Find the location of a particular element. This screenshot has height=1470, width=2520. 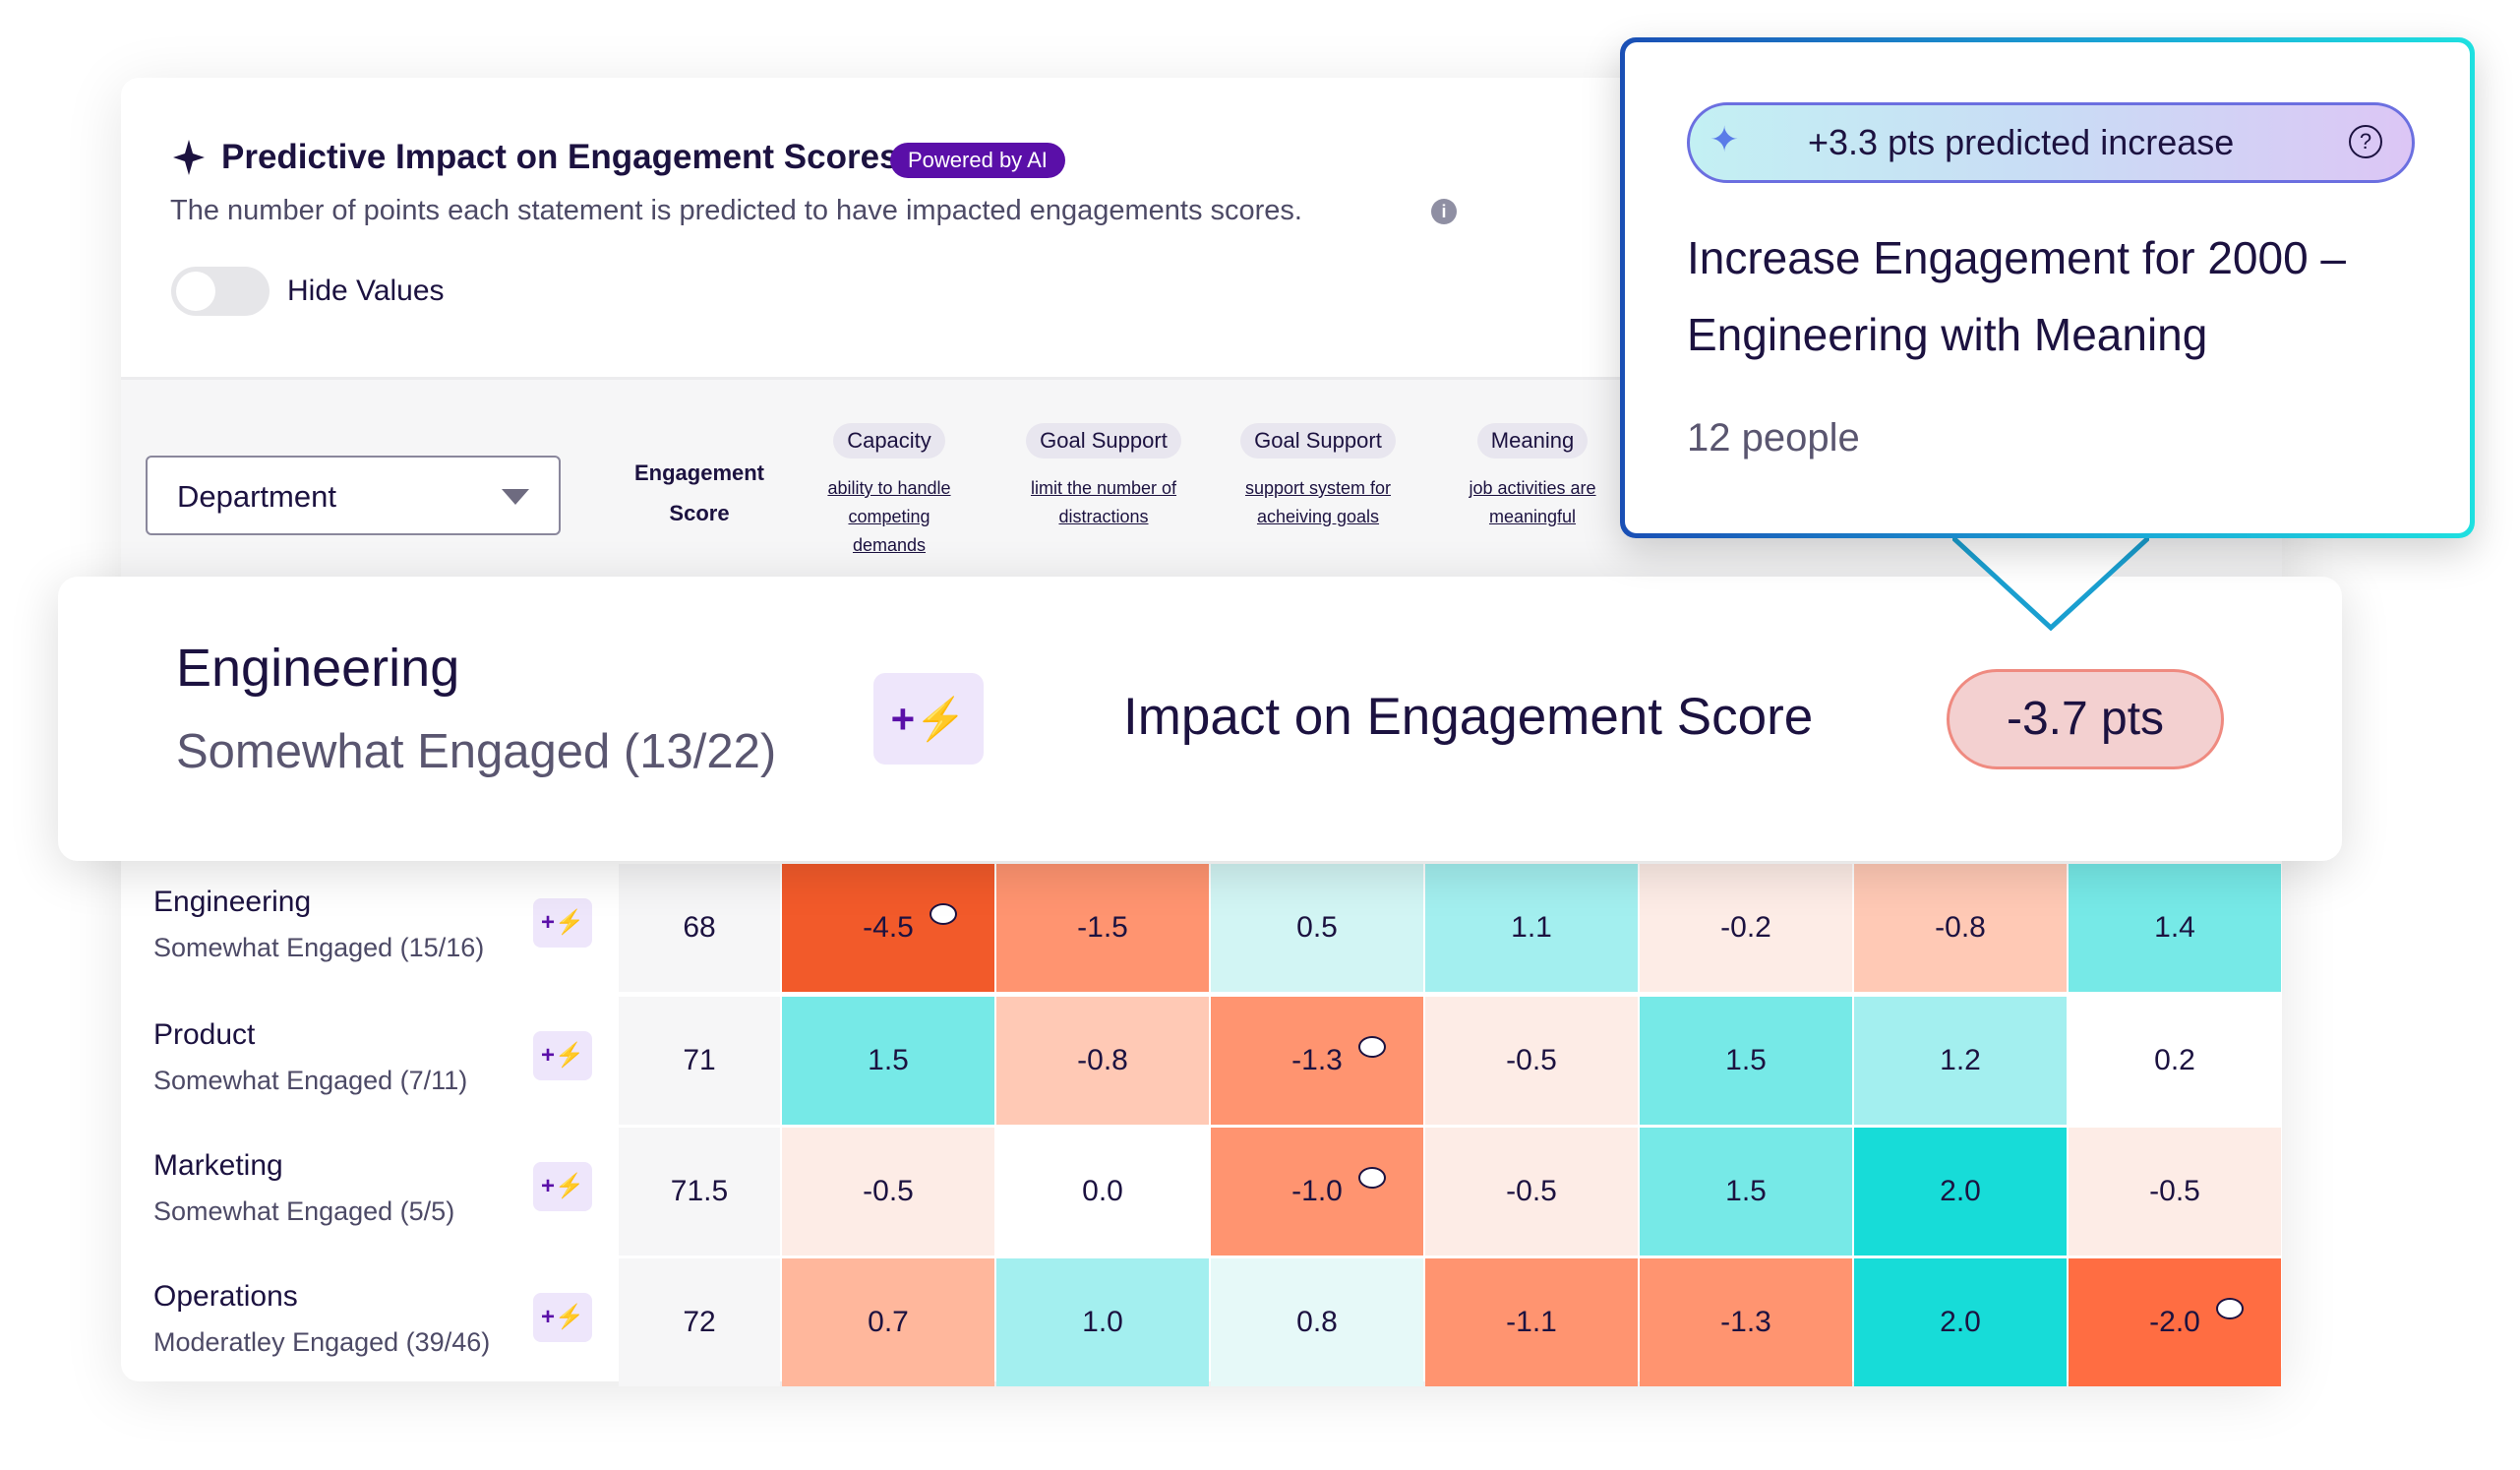

impact-value: 1.2 is located at coordinates (1960, 1060).